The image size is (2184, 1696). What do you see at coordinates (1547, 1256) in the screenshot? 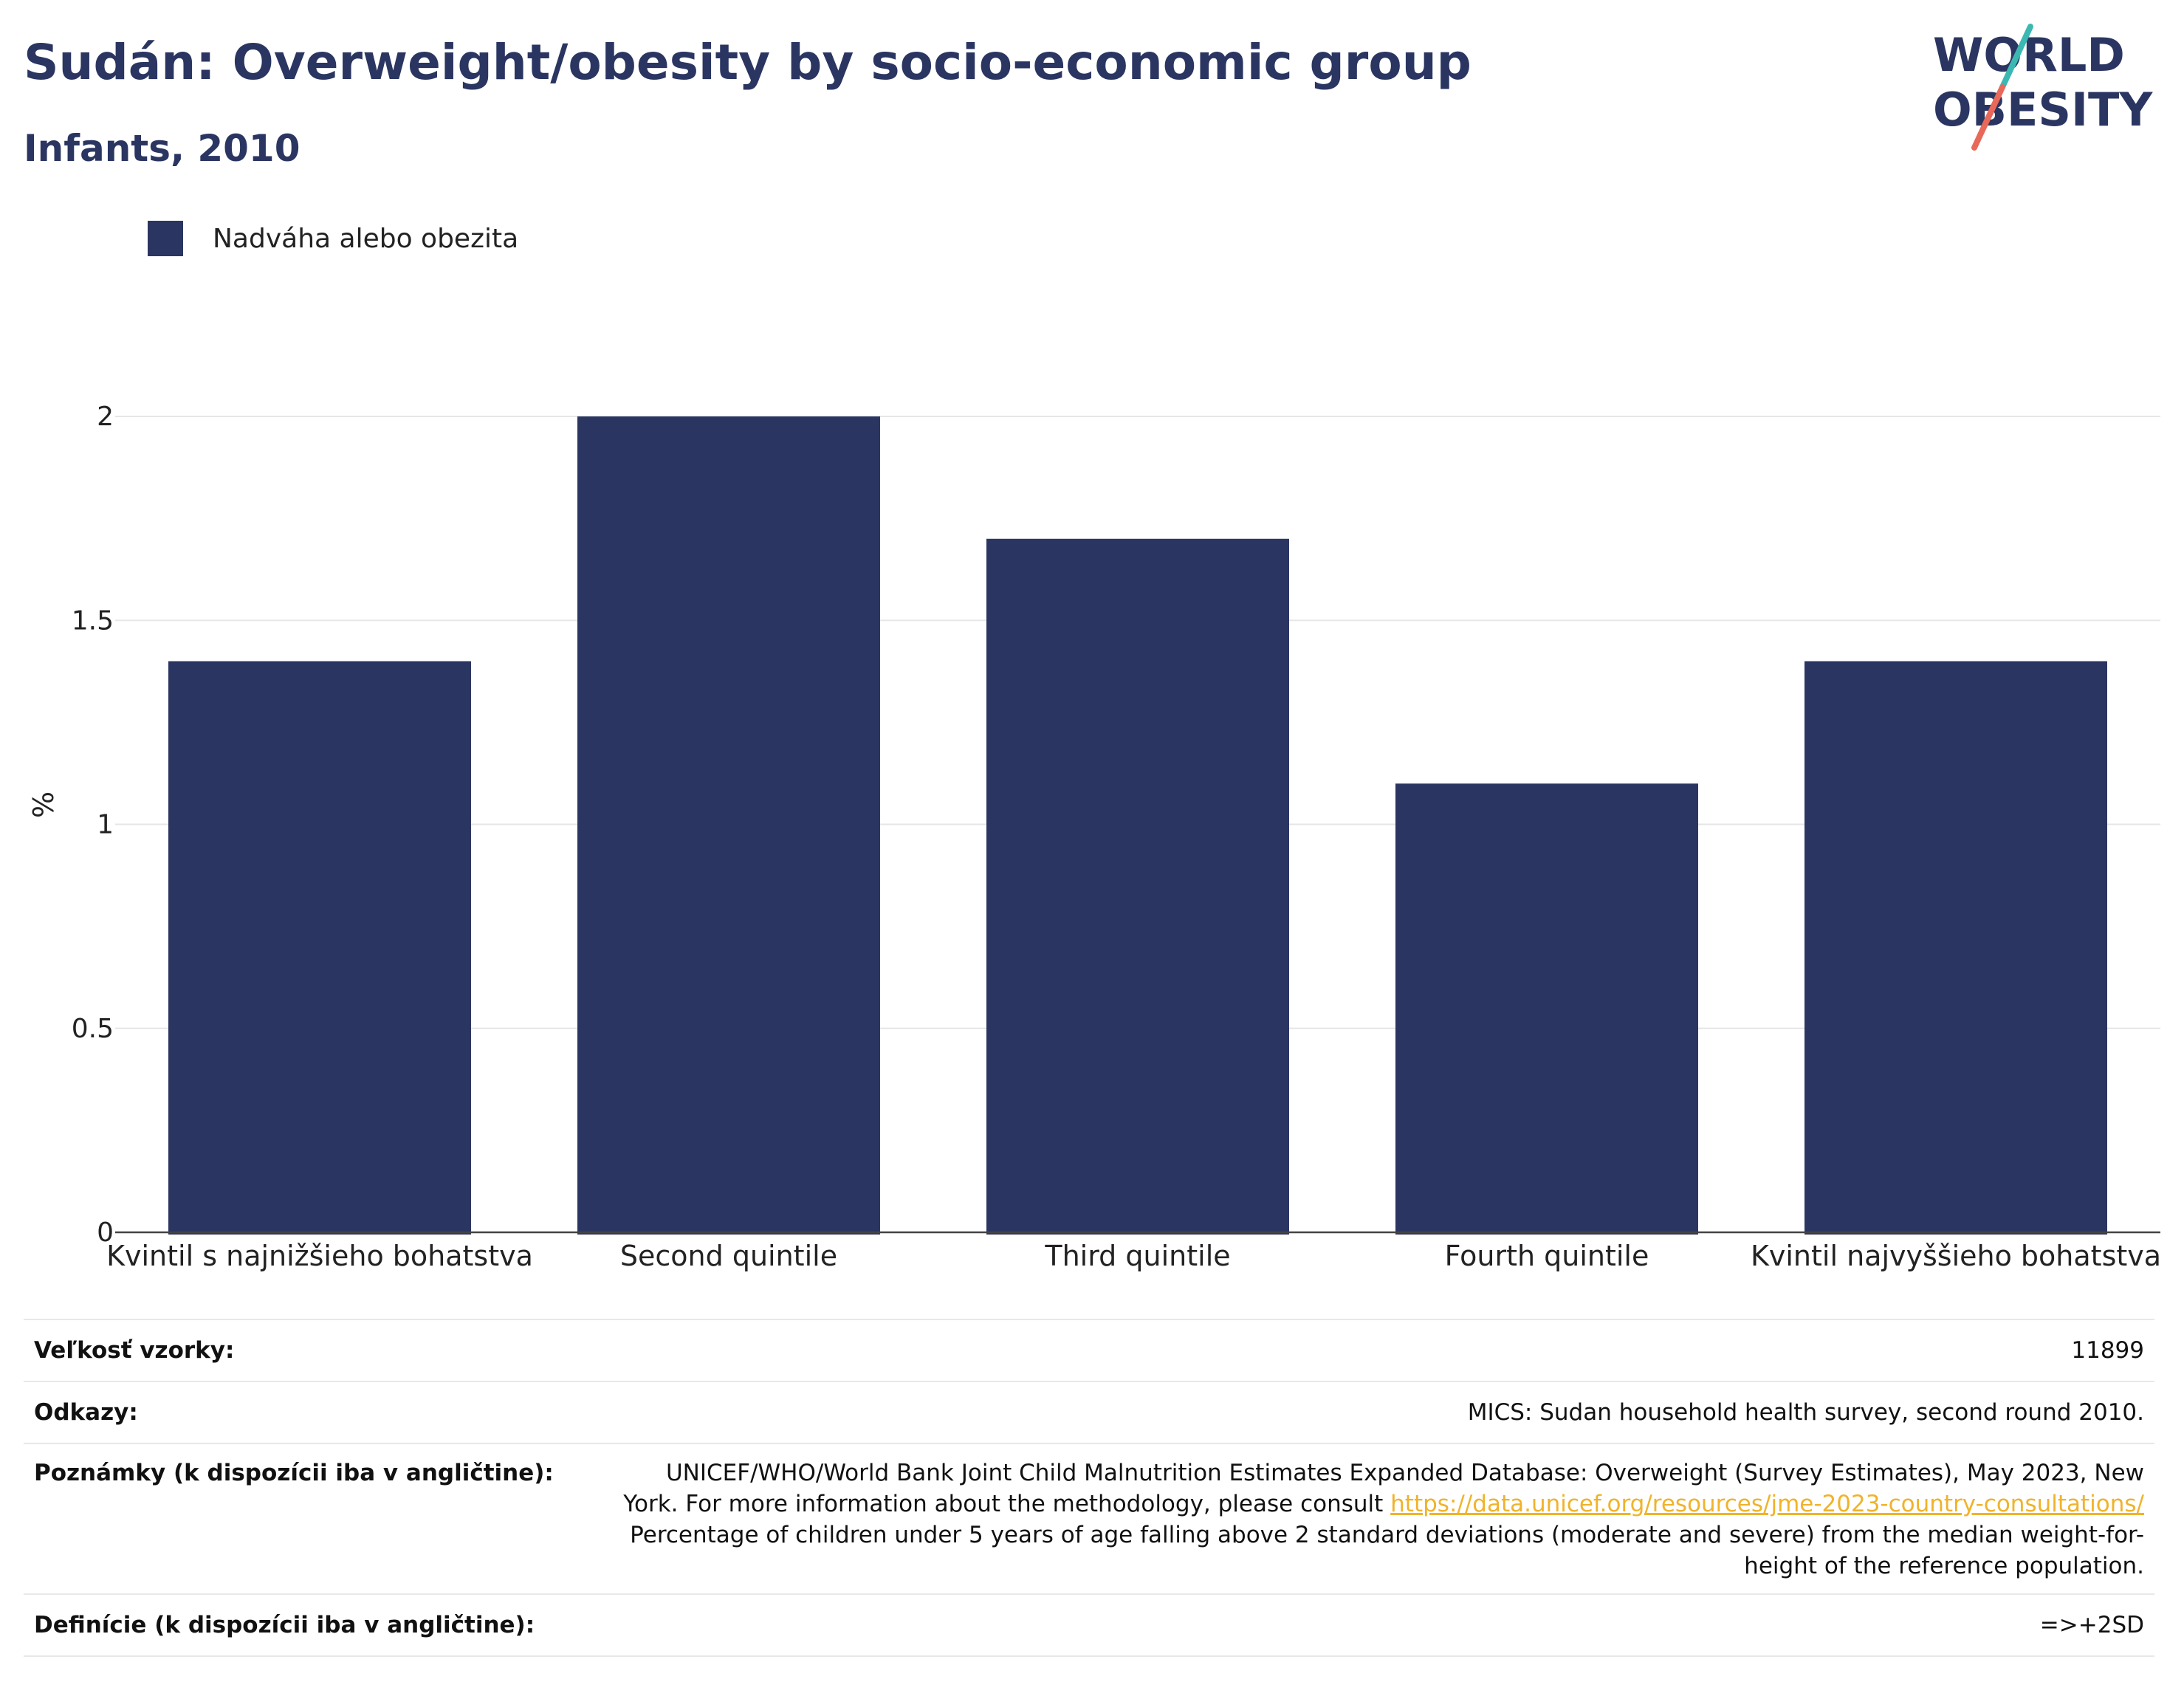
I see `x-category-label: Fourth quintile` at bounding box center [1547, 1256].